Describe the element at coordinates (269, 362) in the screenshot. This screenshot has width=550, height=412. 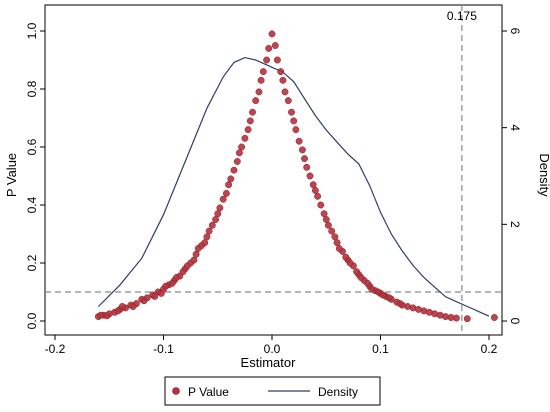
I see `x-axis-title: Estimator` at that location.